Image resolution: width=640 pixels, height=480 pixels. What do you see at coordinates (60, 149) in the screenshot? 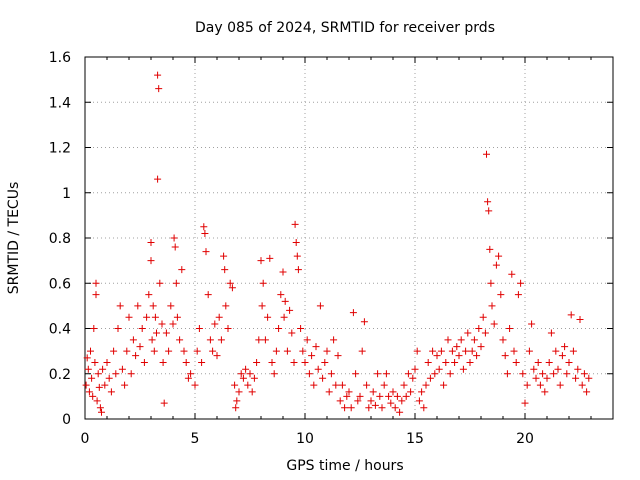
I see `y-tick-label: 1.2` at bounding box center [60, 149].